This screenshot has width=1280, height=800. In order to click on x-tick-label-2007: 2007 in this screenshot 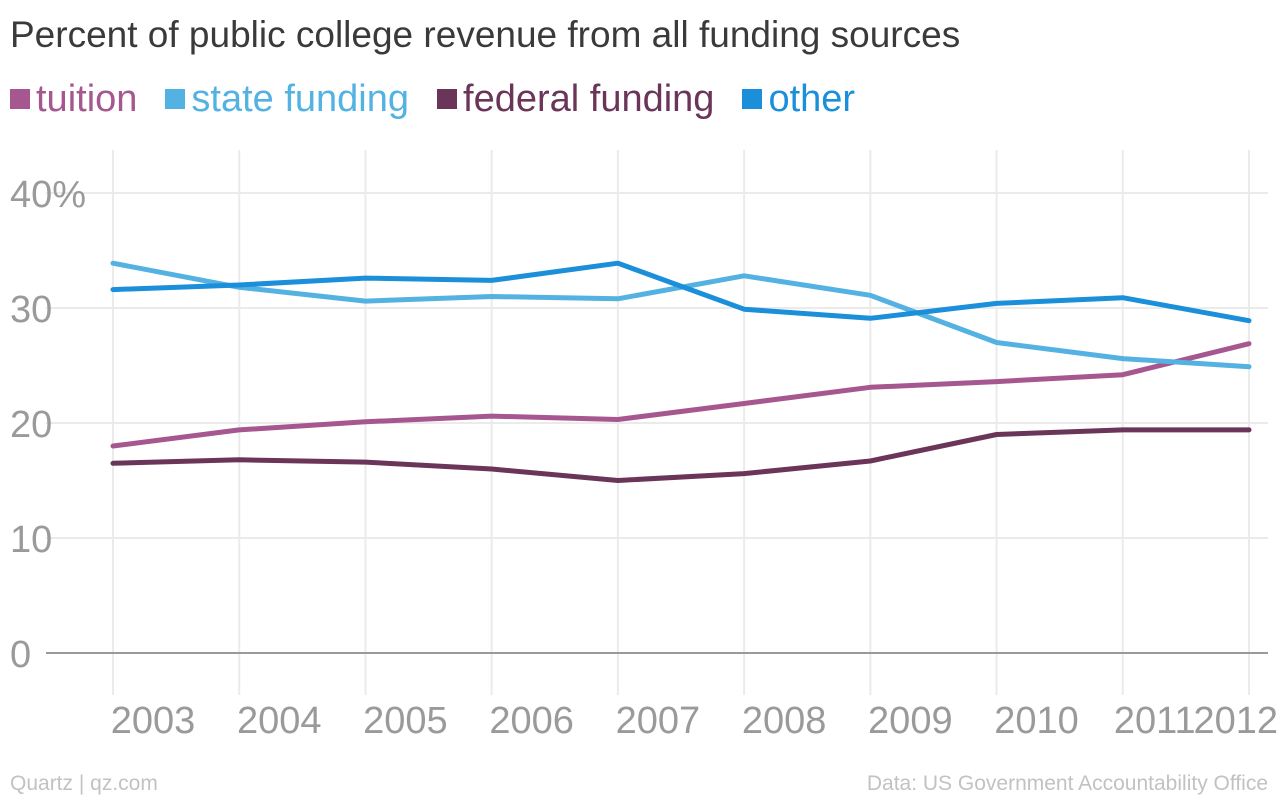, I will do `click(658, 721)`.